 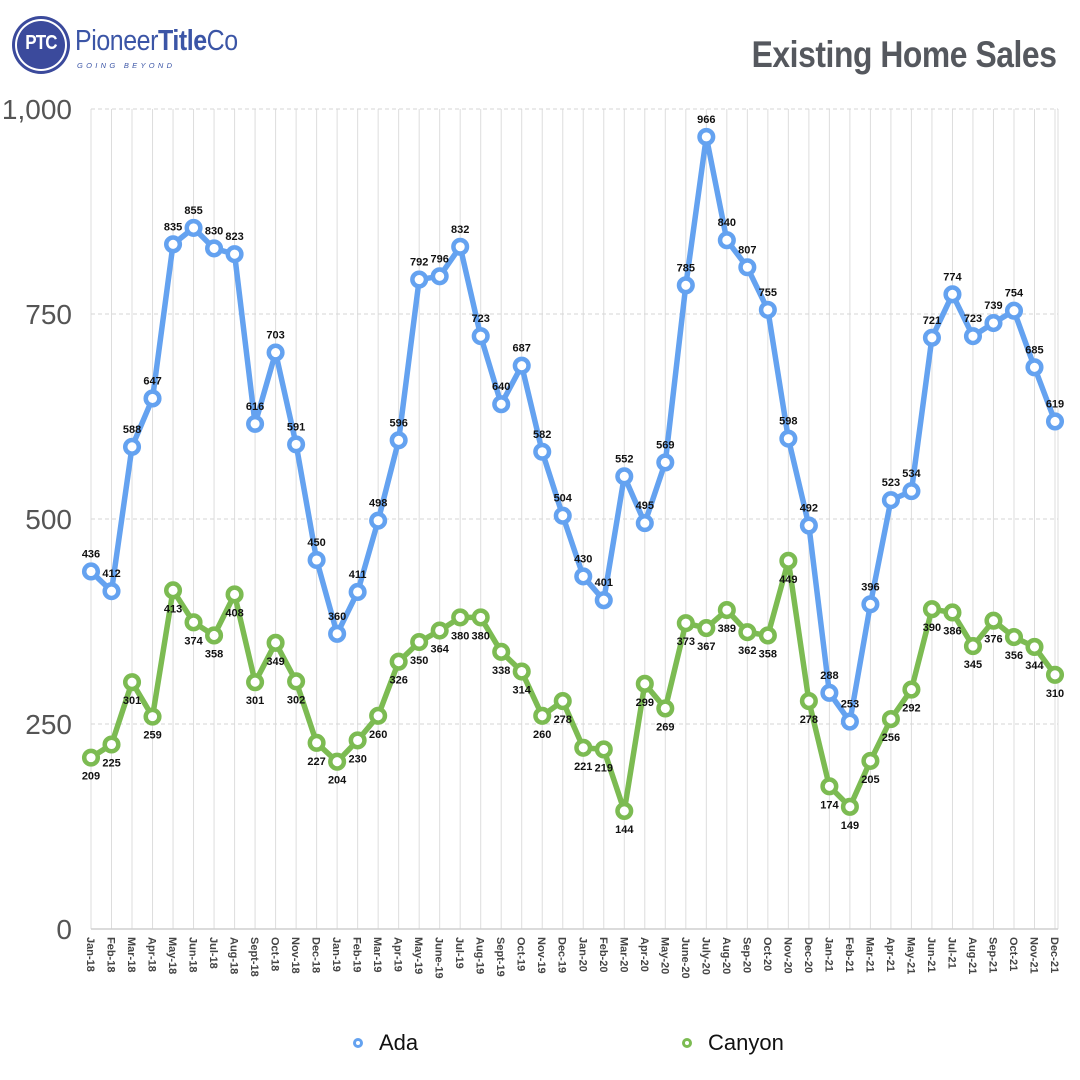 I want to click on legend-item-ada: Ada, so click(x=385, y=1043).